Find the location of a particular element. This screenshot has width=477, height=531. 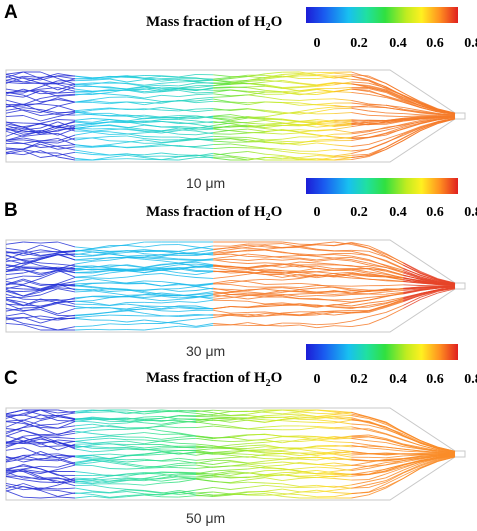

scale-label-a: 10 μm is located at coordinates (206, 183).